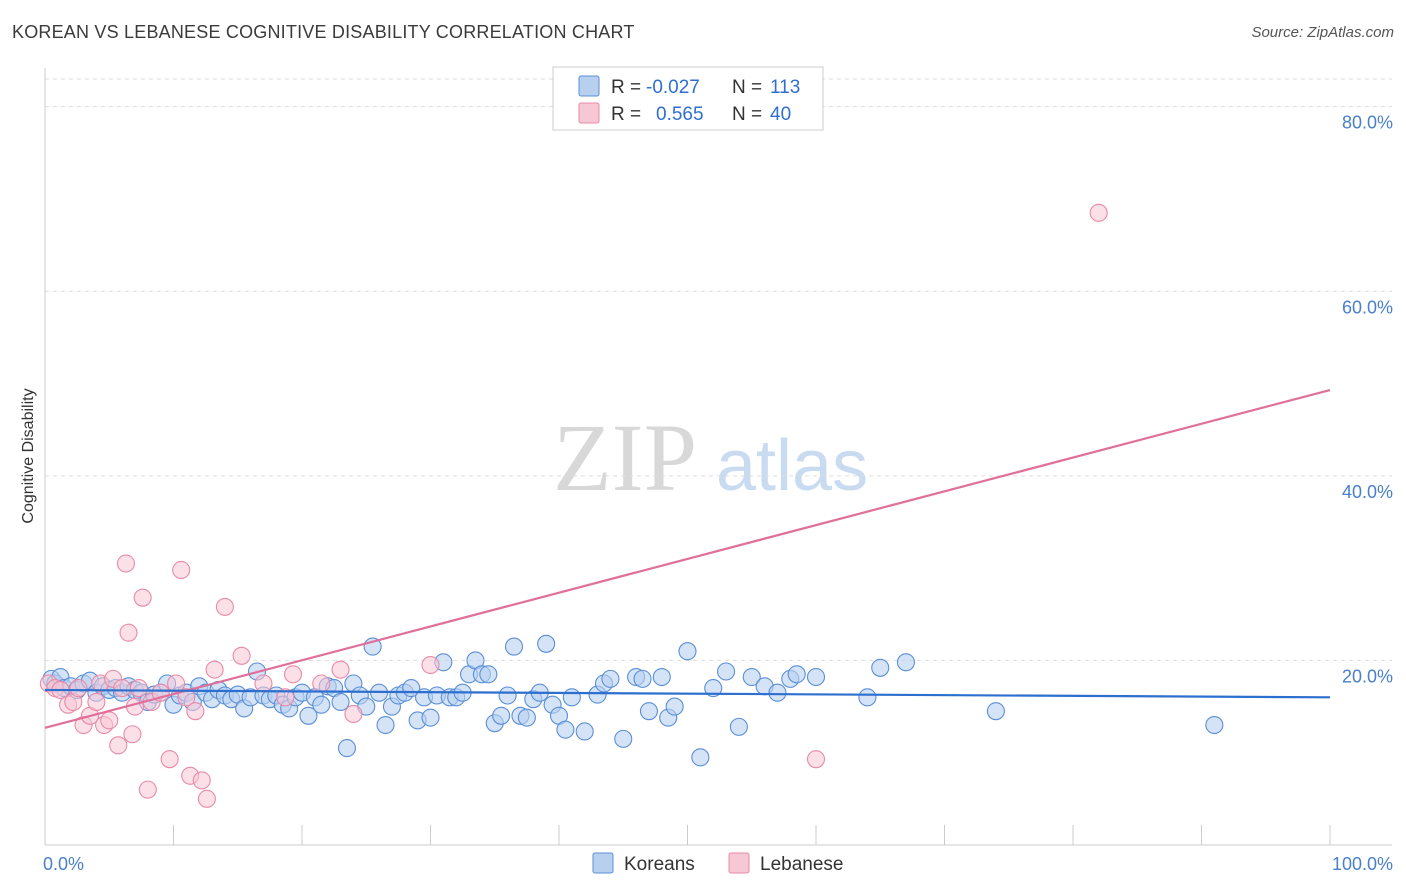 The width and height of the screenshot is (1406, 892). Describe the element at coordinates (626, 114) in the screenshot. I see `lebanese-r-label: R =` at that location.